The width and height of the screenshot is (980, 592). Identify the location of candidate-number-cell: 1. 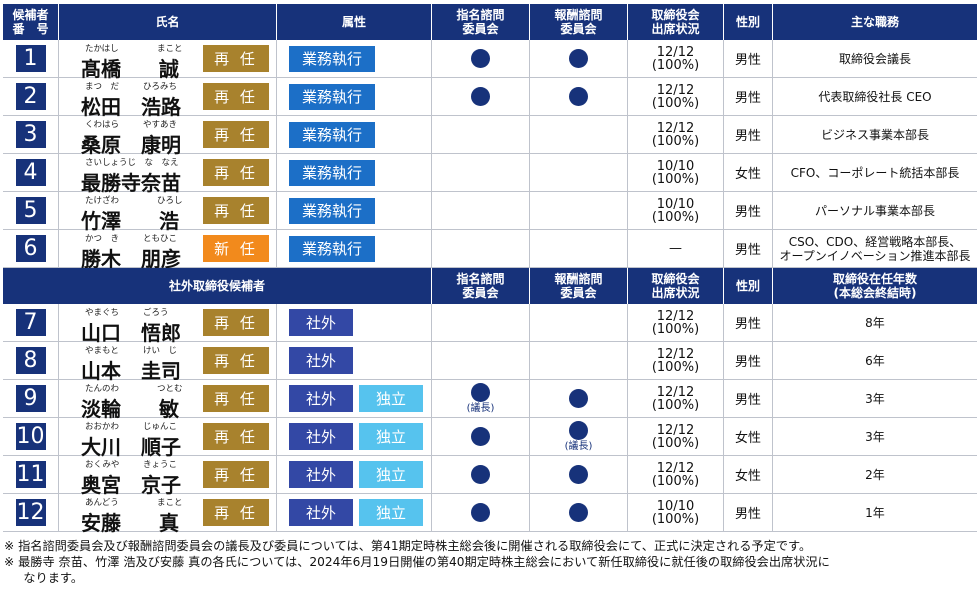
(31, 58).